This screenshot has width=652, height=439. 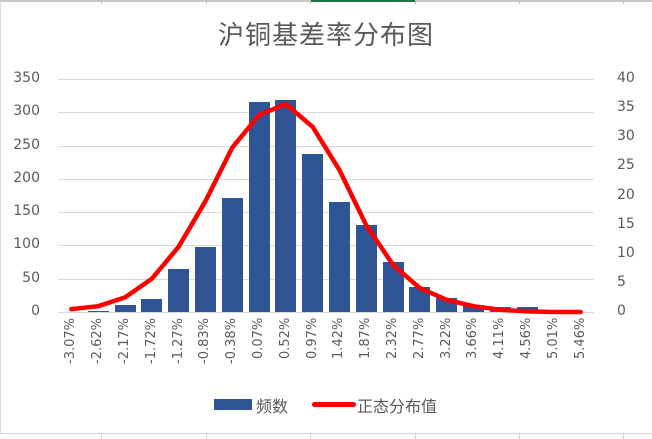 What do you see at coordinates (326, 433) in the screenshot?
I see `sheet-row-gridline` at bounding box center [326, 433].